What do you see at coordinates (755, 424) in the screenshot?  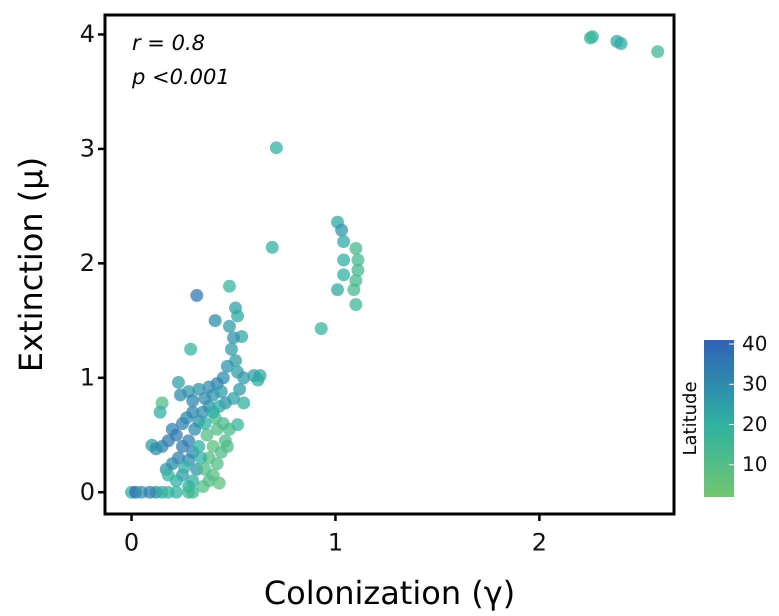 I see `color-bar-label: 20` at bounding box center [755, 424].